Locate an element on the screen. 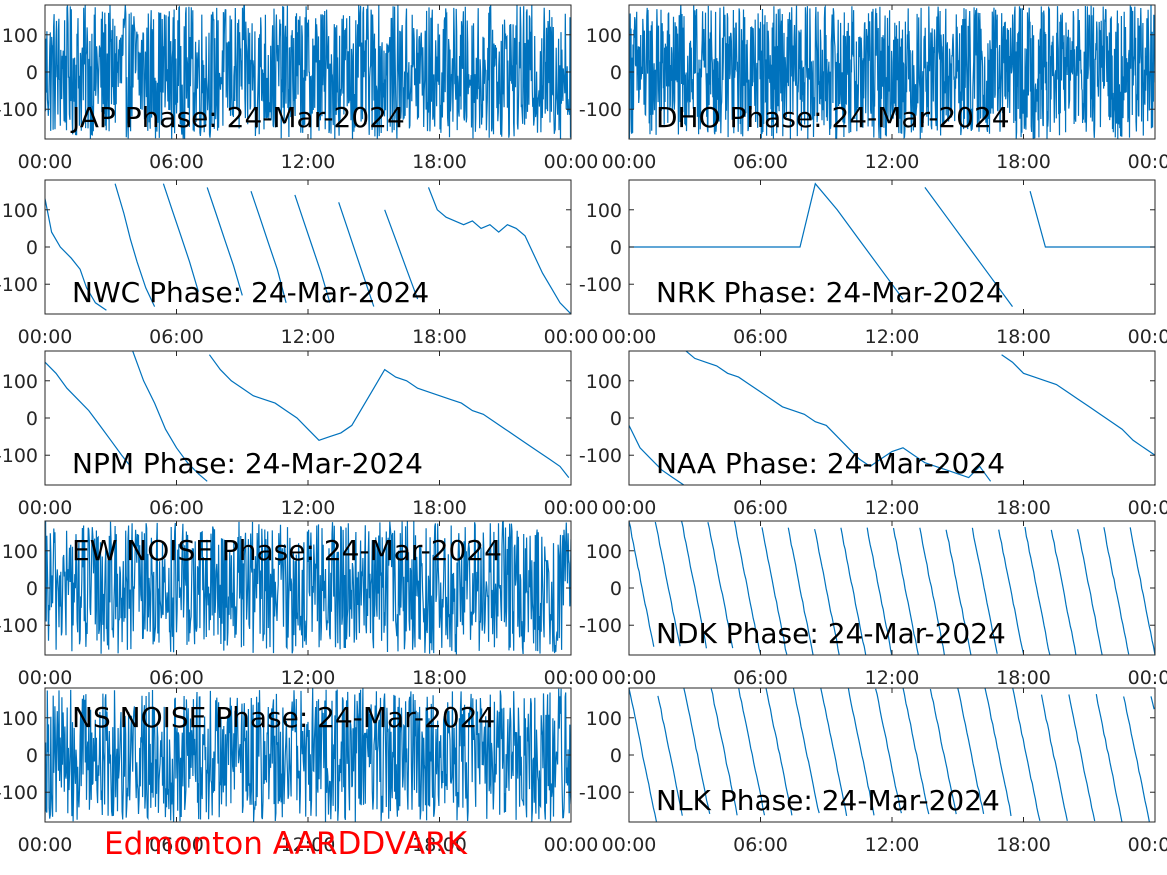  panel-title: NAA Phase: 24-Mar-2024 is located at coordinates (830, 463).